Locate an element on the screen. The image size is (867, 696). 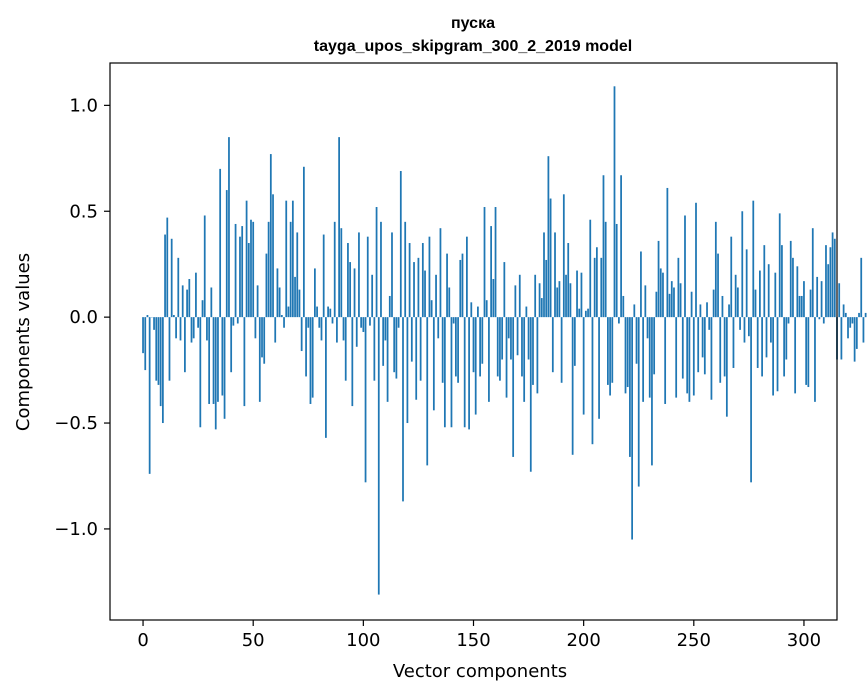
y-tick-label: 0.0 is located at coordinates (83, 317).